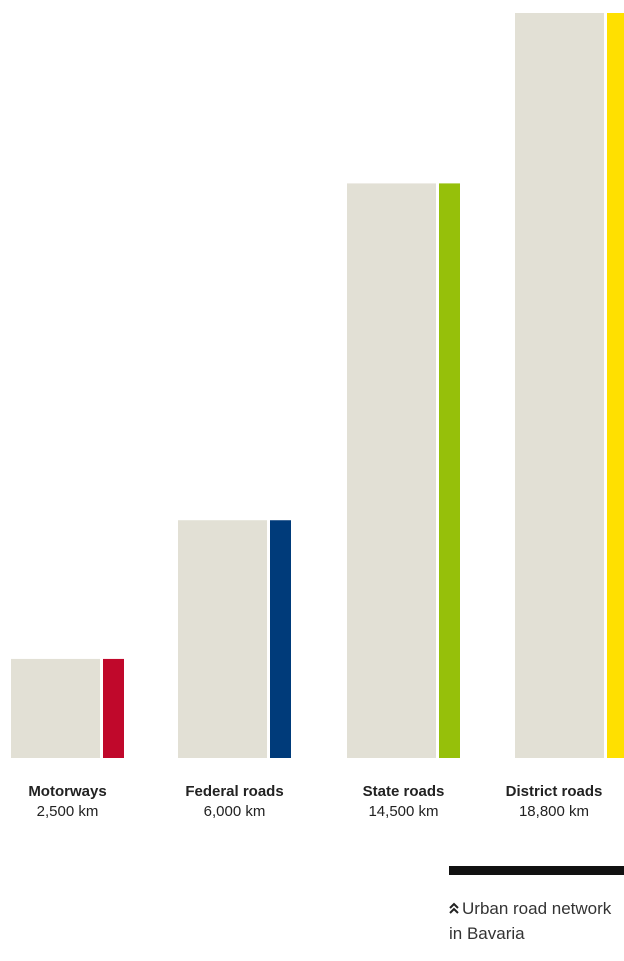  I want to click on bar-accent-state-roads, so click(449, 471).